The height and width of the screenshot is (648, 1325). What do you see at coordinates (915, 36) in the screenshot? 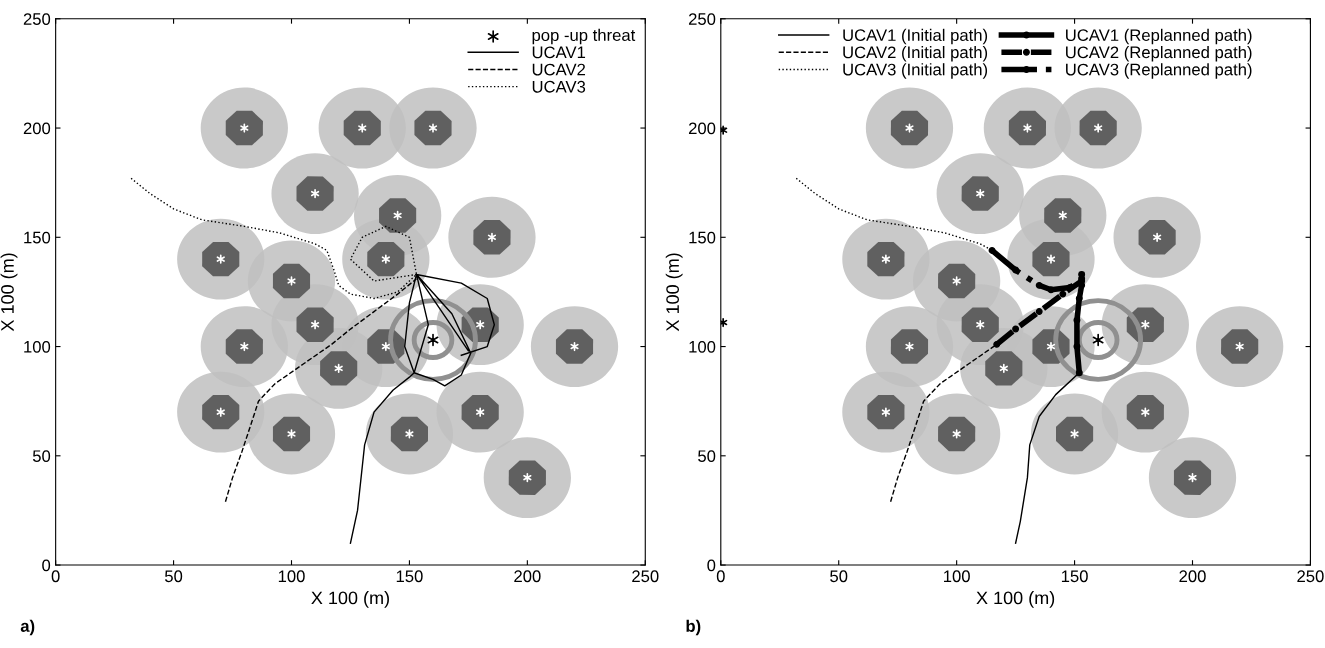
I see `legend-label: UCAV1 (Initial path)` at bounding box center [915, 36].